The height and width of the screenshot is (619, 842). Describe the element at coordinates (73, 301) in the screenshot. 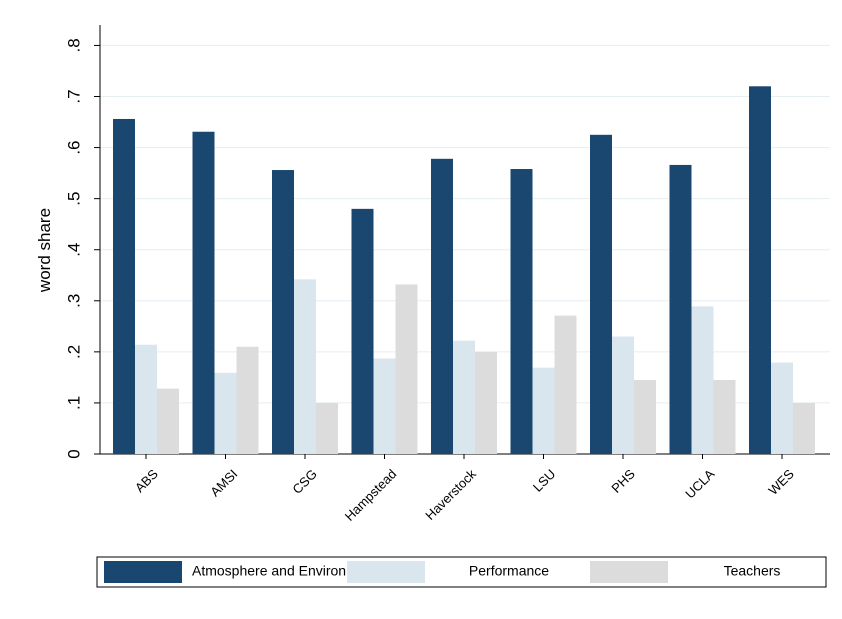

I see `y-tick-label: .3` at that location.